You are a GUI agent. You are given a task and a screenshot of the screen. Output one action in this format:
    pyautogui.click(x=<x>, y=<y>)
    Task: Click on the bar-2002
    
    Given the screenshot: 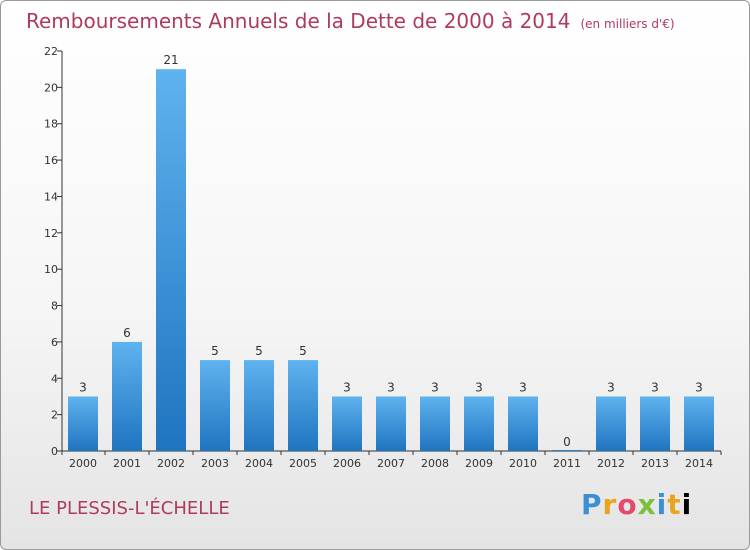 What is the action you would take?
    pyautogui.click(x=171, y=260)
    